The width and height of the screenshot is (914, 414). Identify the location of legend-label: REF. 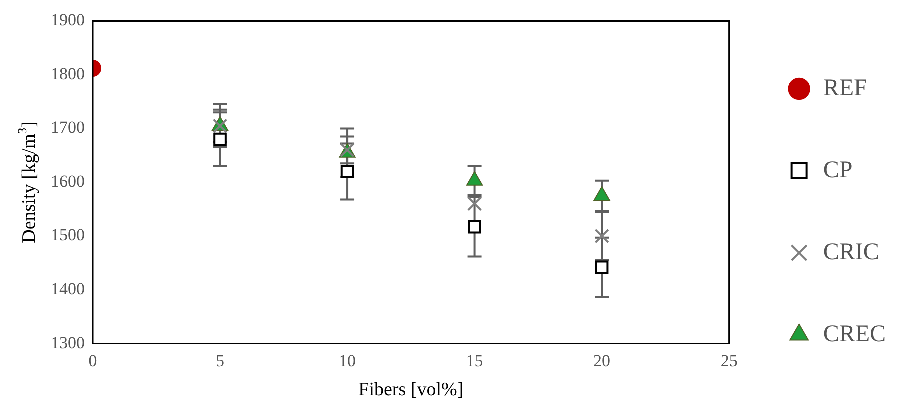
(845, 88).